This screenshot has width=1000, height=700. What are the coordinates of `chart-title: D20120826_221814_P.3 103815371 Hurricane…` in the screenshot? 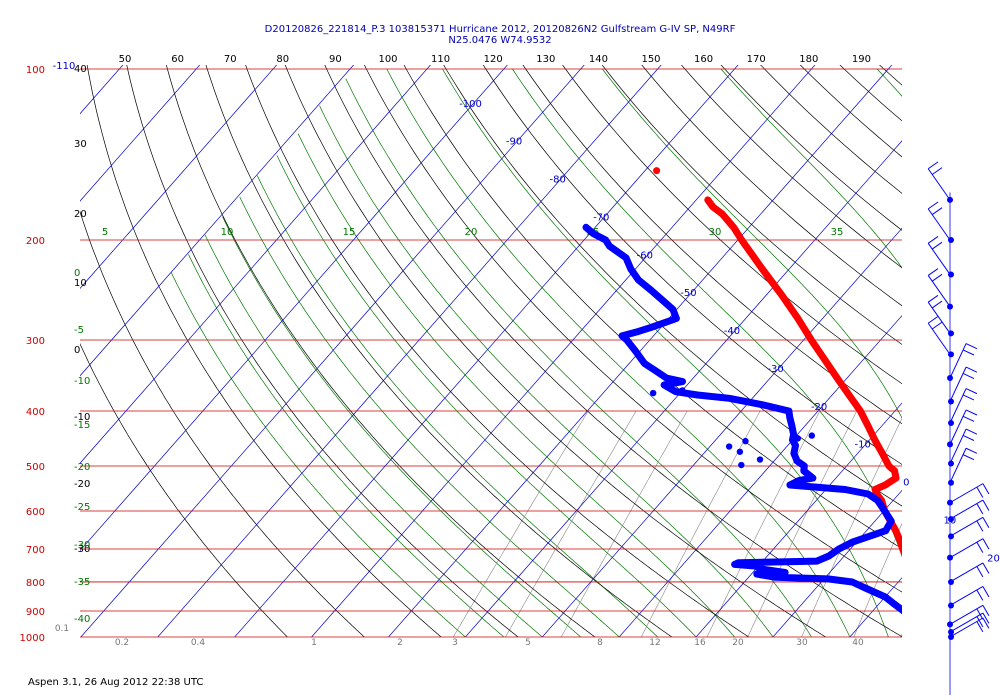 It's located at (500, 35).